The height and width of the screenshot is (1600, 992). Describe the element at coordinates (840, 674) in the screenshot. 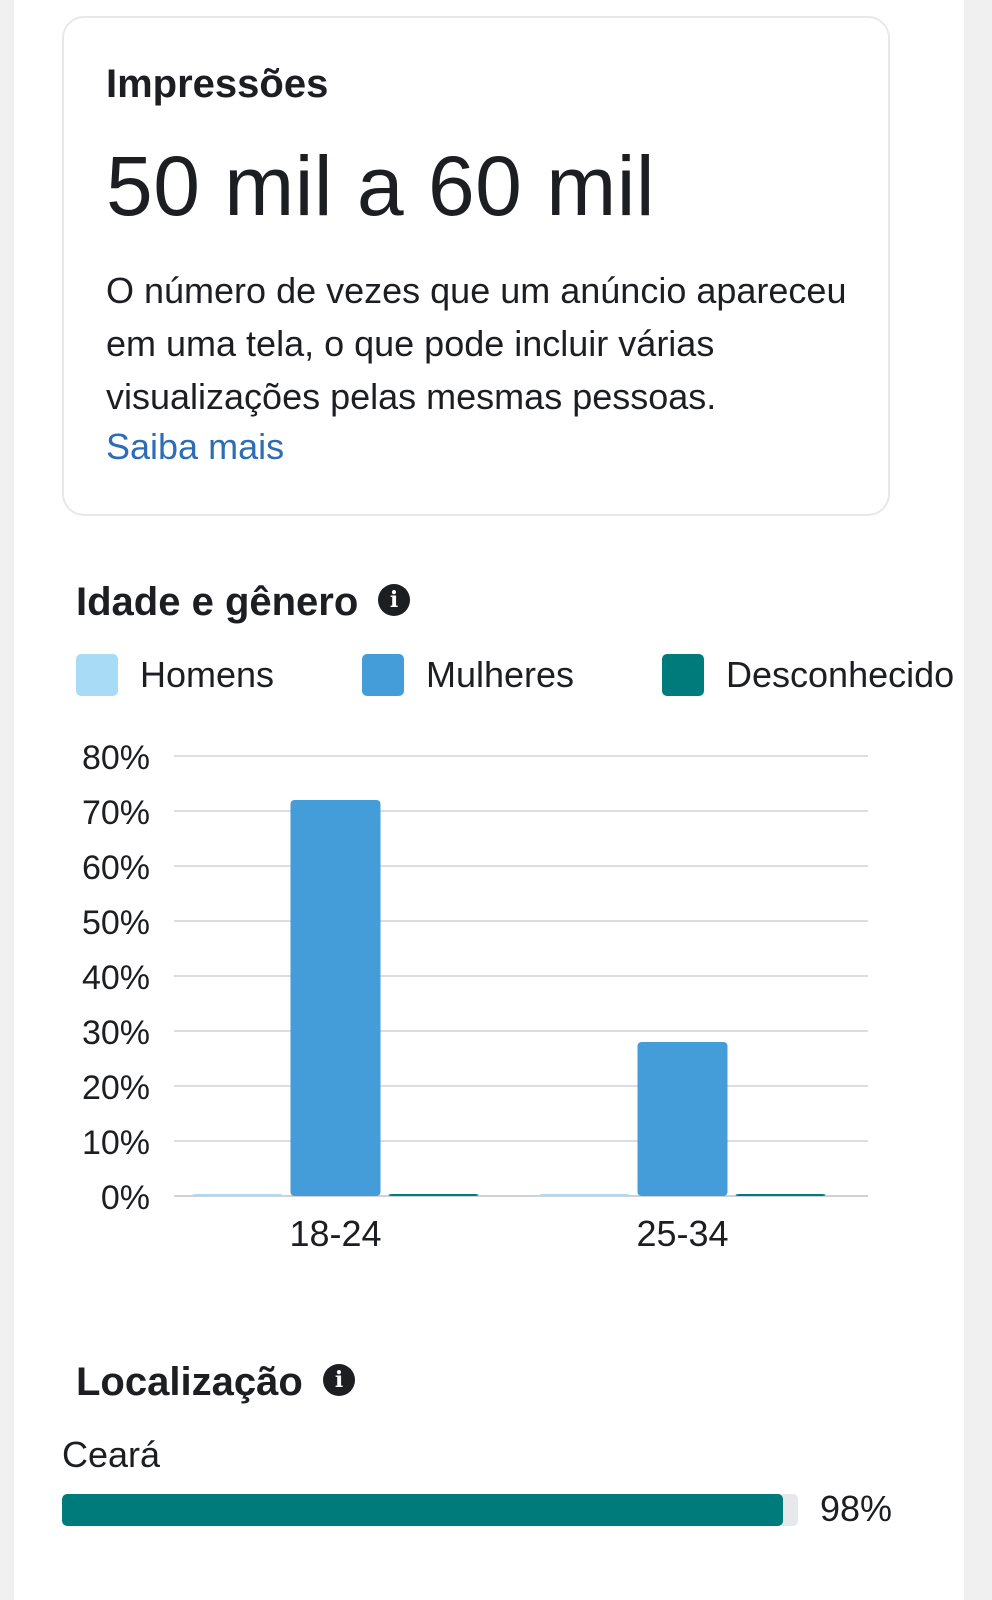

I see `legend-label: Desconhecido` at that location.